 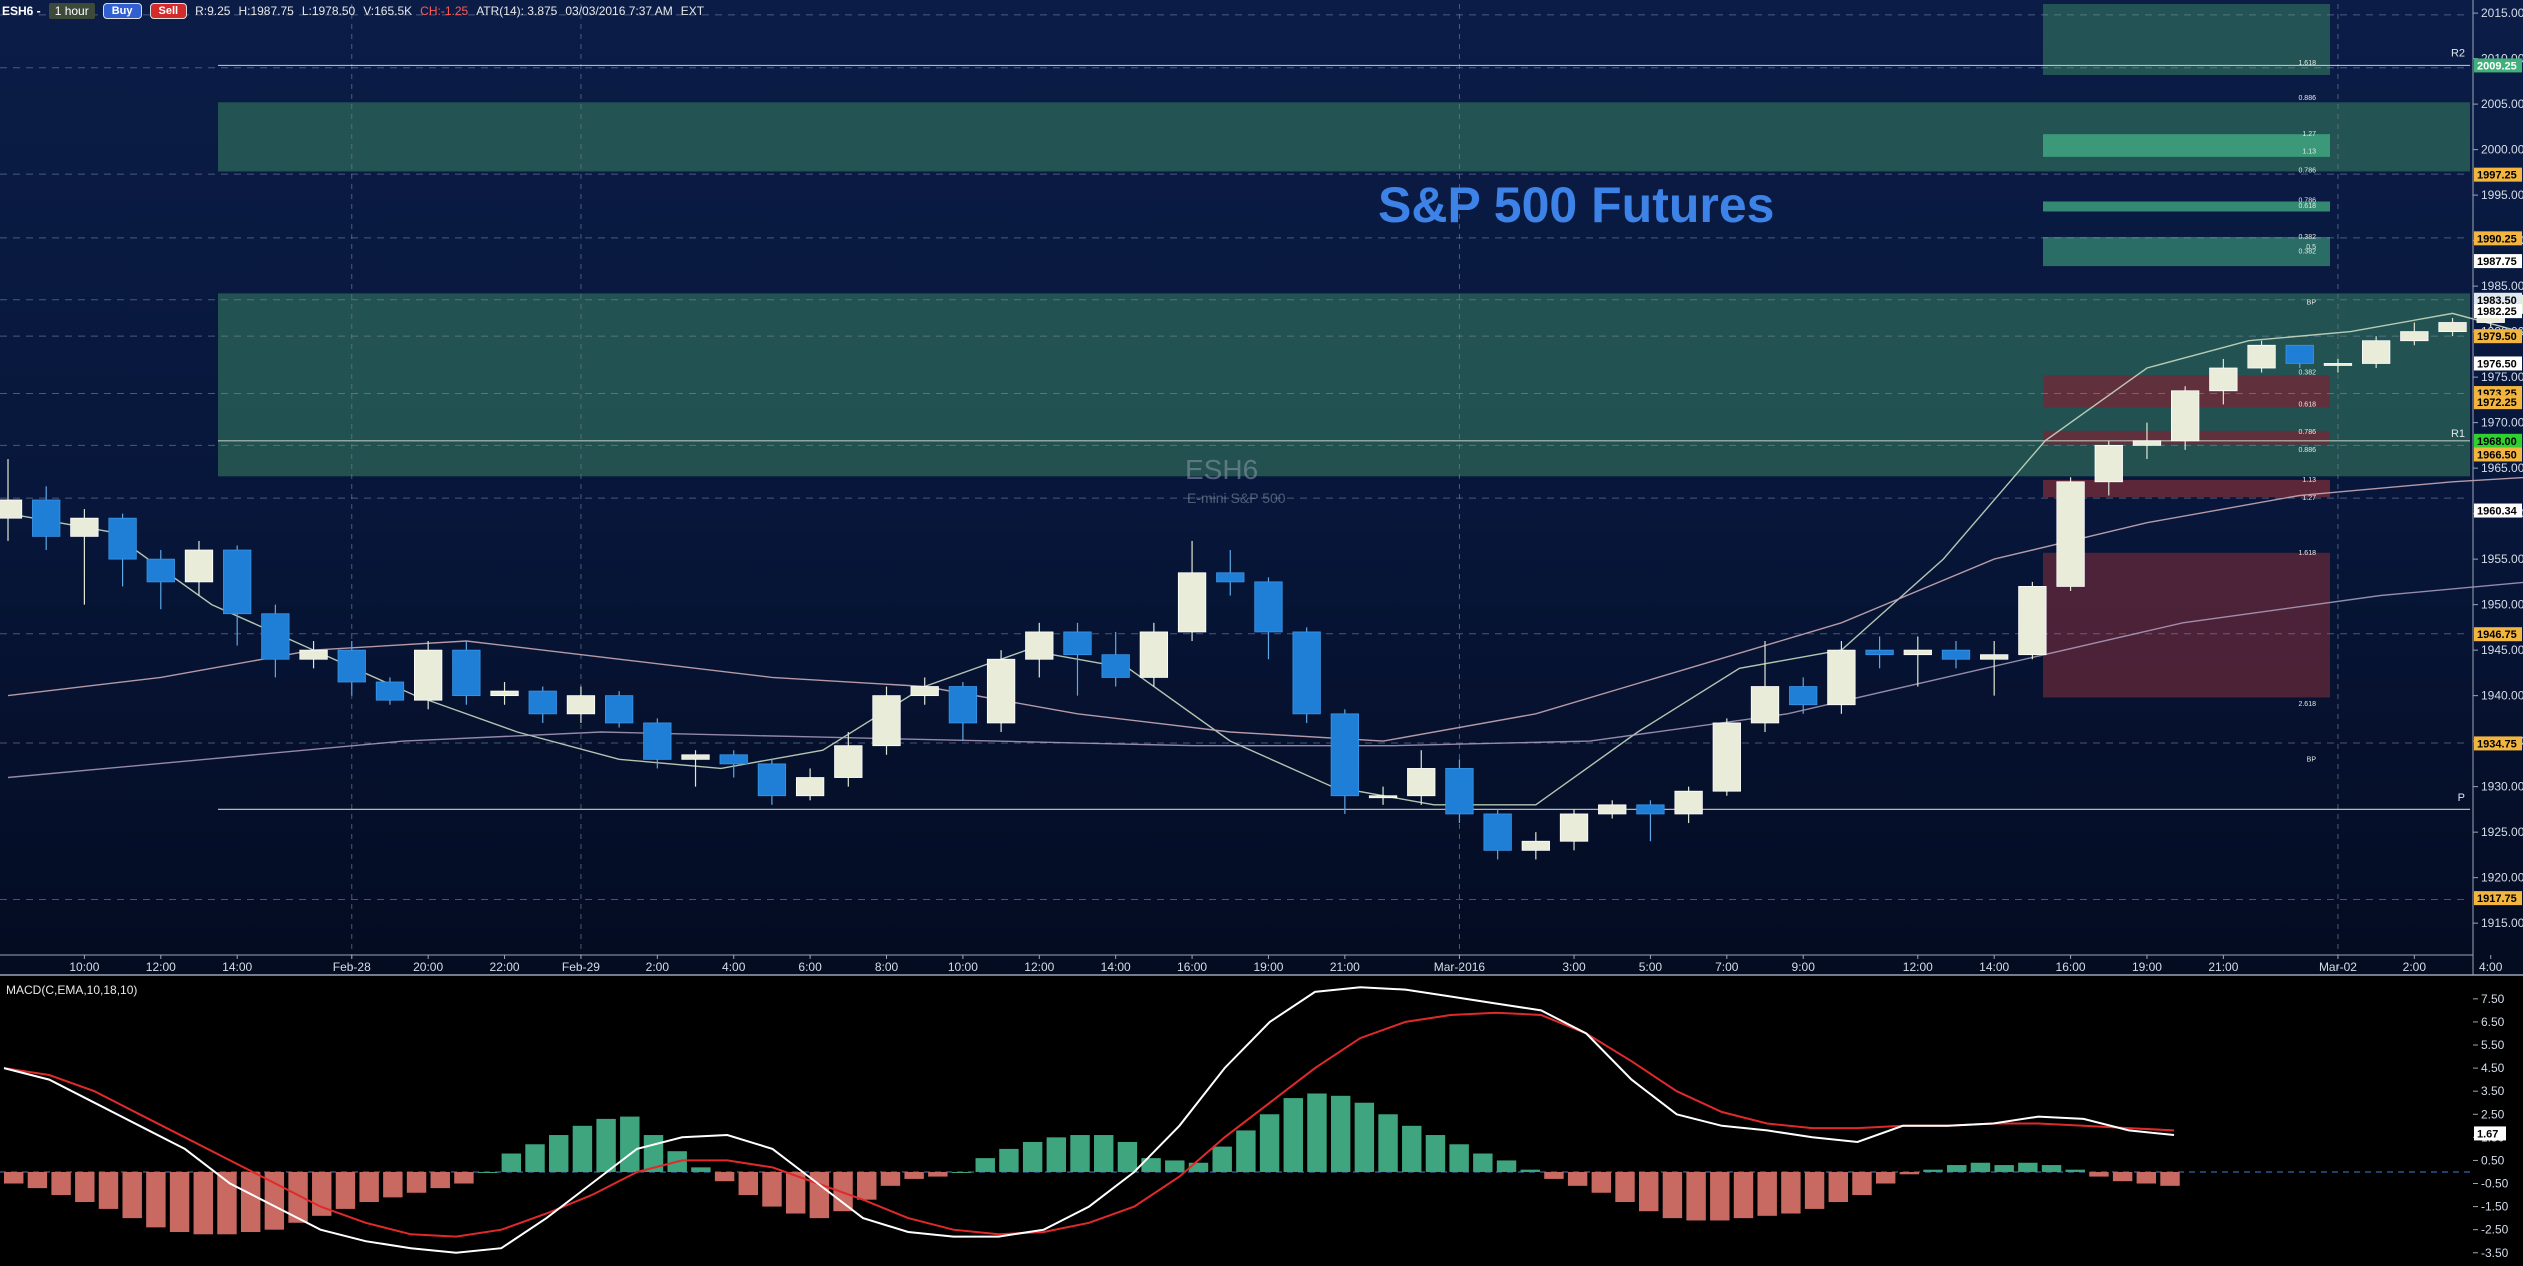 What do you see at coordinates (2307, 237) in the screenshot?
I see `fib-label: 0.382` at bounding box center [2307, 237].